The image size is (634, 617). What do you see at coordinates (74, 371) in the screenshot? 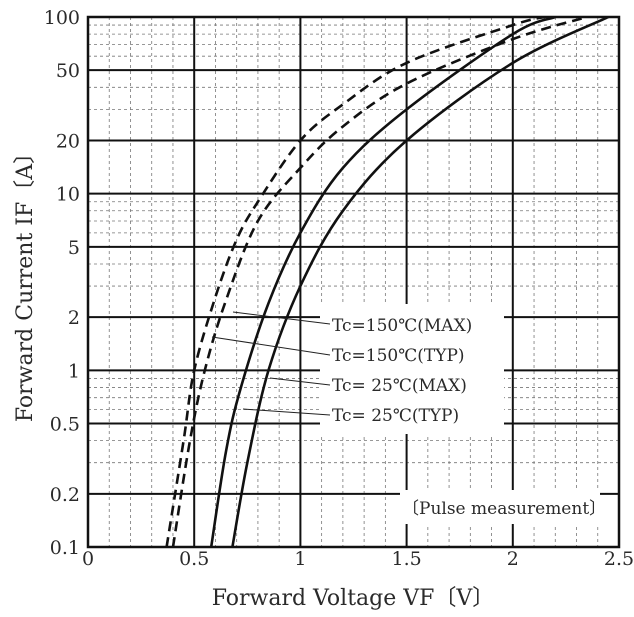
I see `y-tick-label: 1` at bounding box center [74, 371].